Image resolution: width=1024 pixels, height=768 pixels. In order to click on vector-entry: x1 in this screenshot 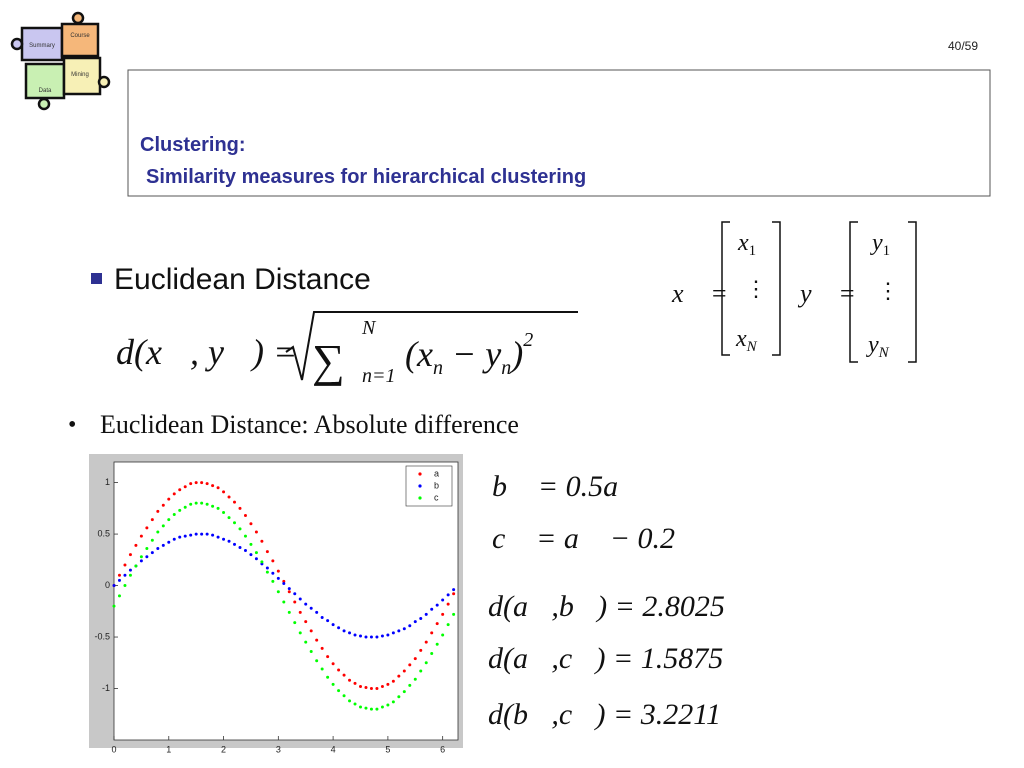, I will do `click(746, 244)`.